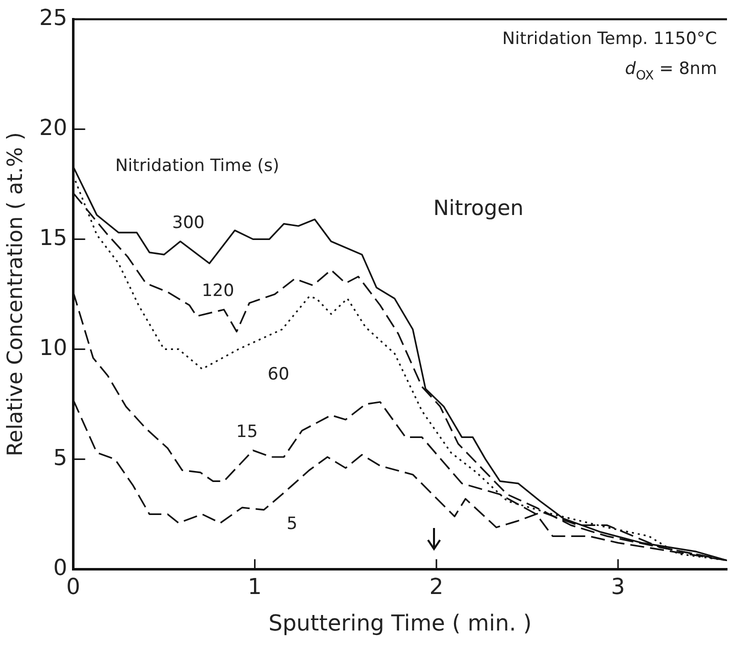  Describe the element at coordinates (436, 587) in the screenshot. I see `x-tick-label: 2` at that location.